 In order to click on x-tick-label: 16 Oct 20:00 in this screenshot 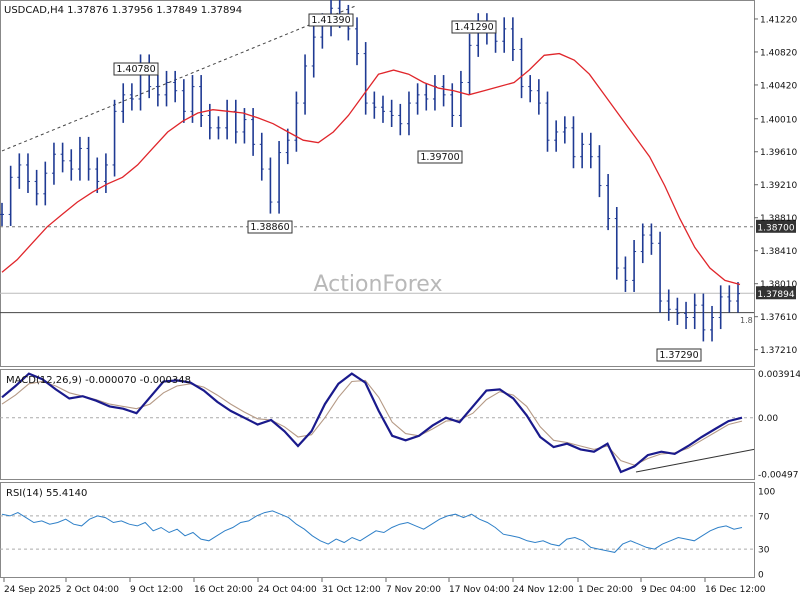, I will do `click(223, 590)`.